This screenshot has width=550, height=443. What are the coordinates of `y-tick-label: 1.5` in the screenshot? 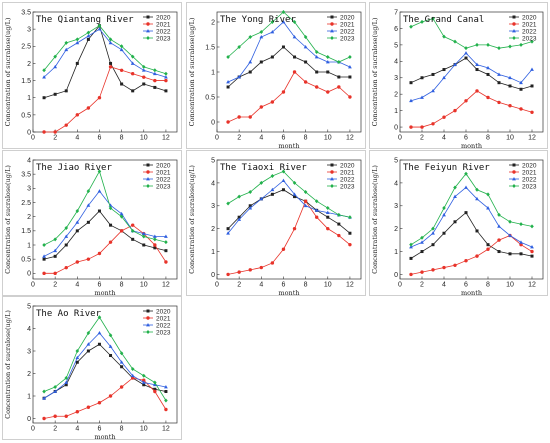 It's located at (210, 47).